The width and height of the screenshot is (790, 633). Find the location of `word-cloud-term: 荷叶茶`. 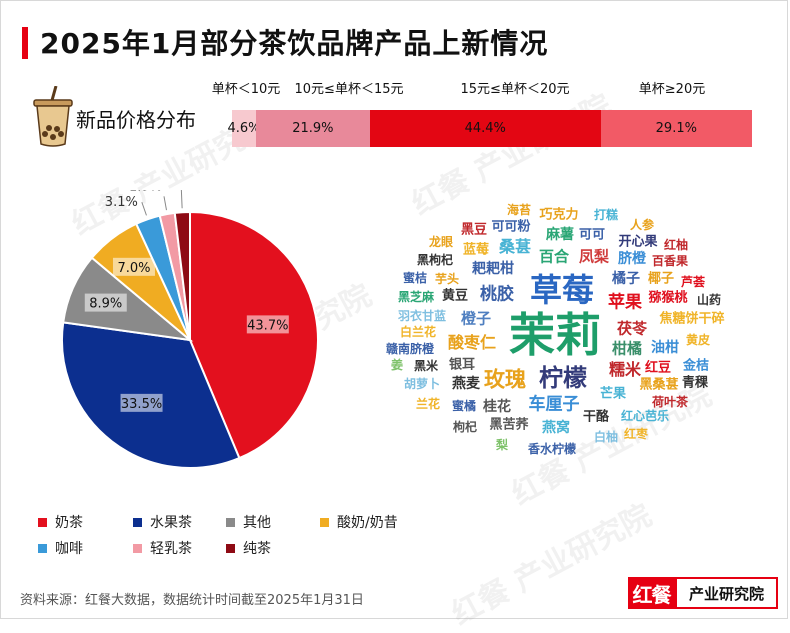

word-cloud-term: 荷叶茶 is located at coordinates (670, 402).